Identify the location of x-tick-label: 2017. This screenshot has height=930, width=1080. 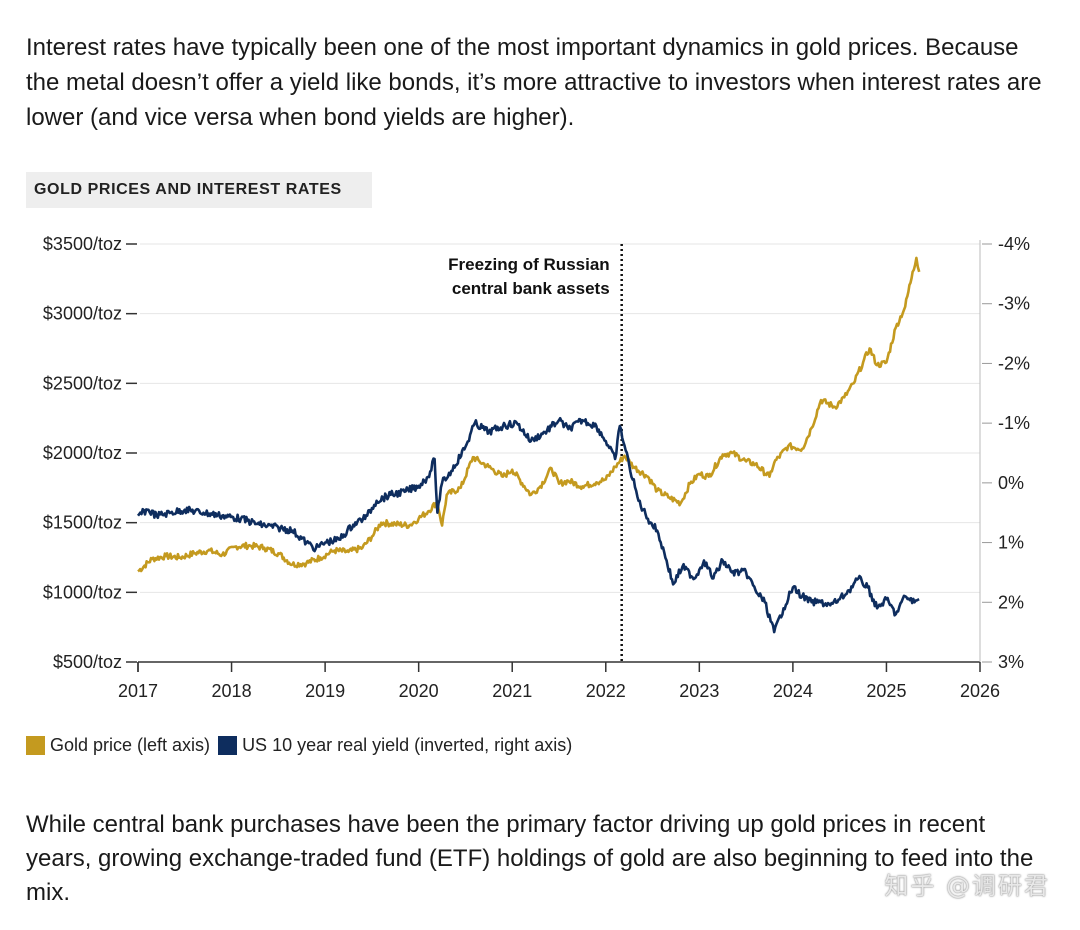
(138, 691).